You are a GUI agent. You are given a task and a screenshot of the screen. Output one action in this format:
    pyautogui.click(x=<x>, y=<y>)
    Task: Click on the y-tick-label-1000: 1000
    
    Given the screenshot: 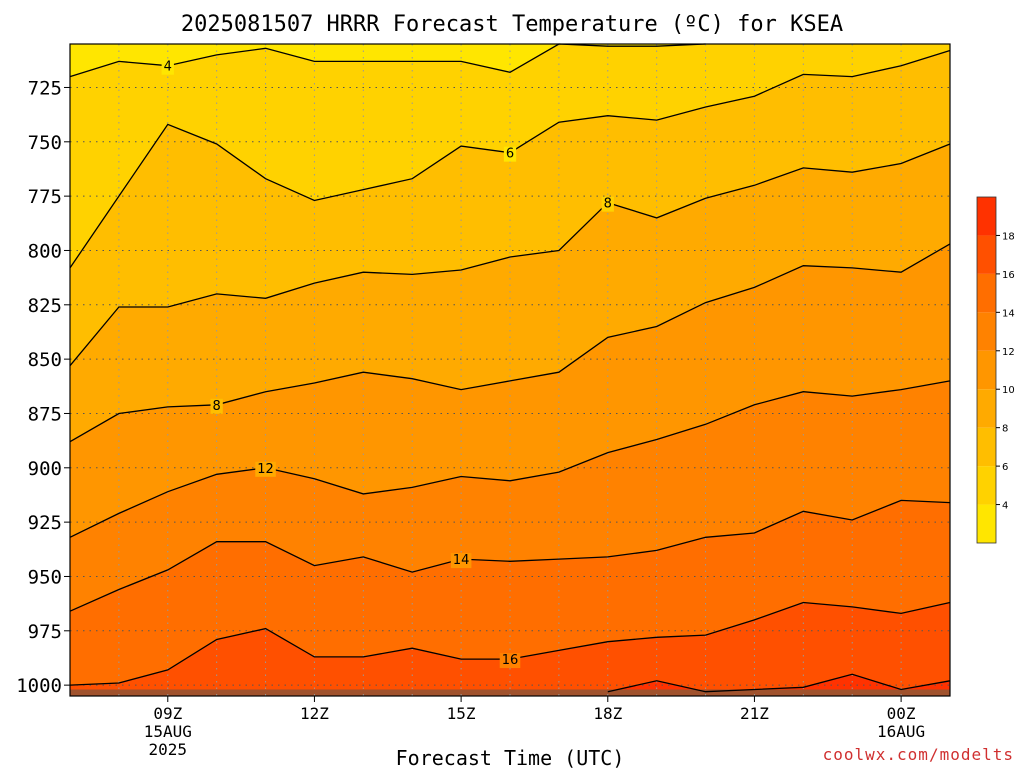 What is the action you would take?
    pyautogui.click(x=39, y=686)
    